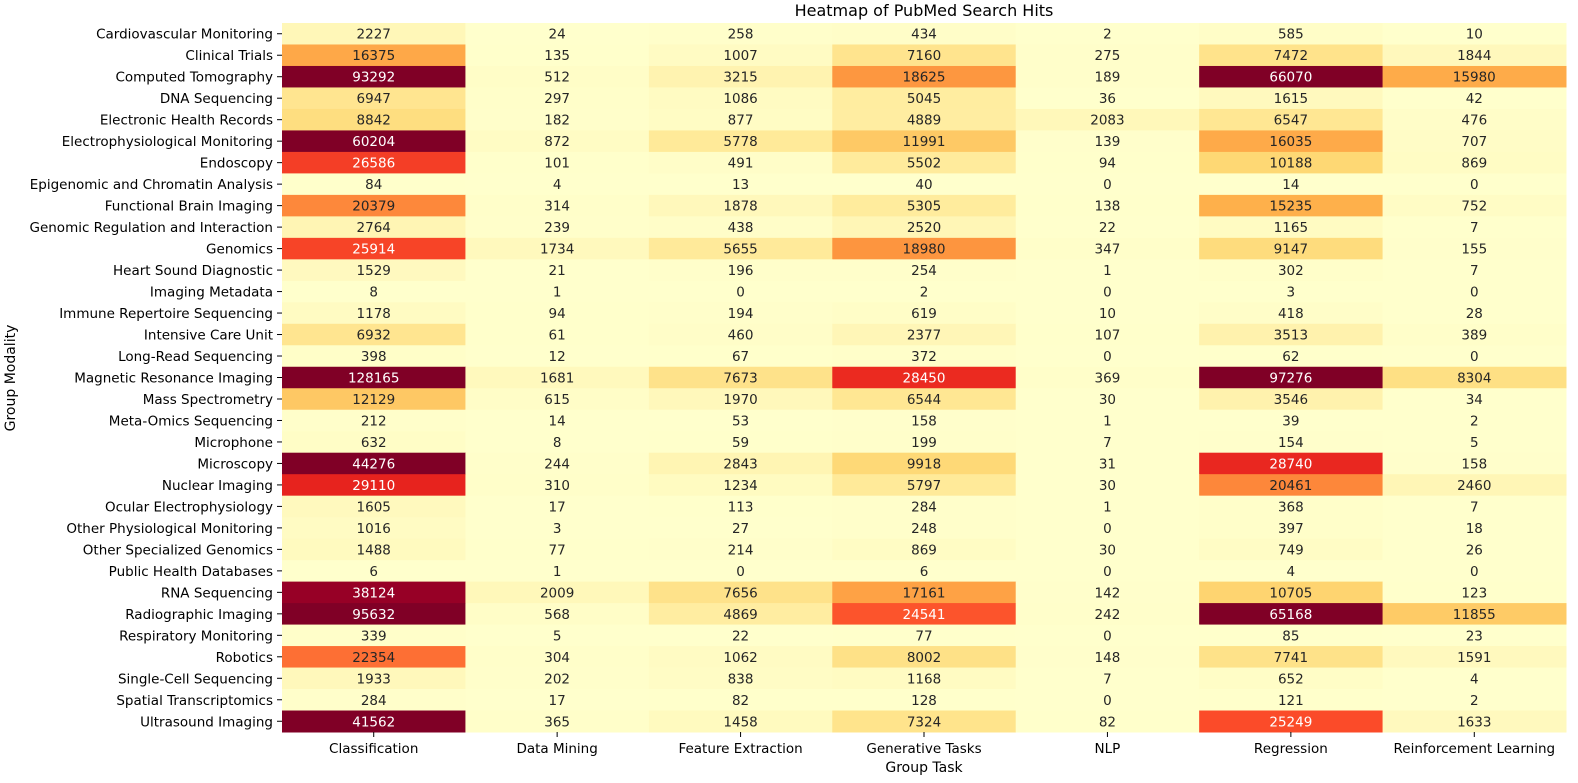  What do you see at coordinates (557, 550) in the screenshot?
I see `cell-value-label: 77` at bounding box center [557, 550].